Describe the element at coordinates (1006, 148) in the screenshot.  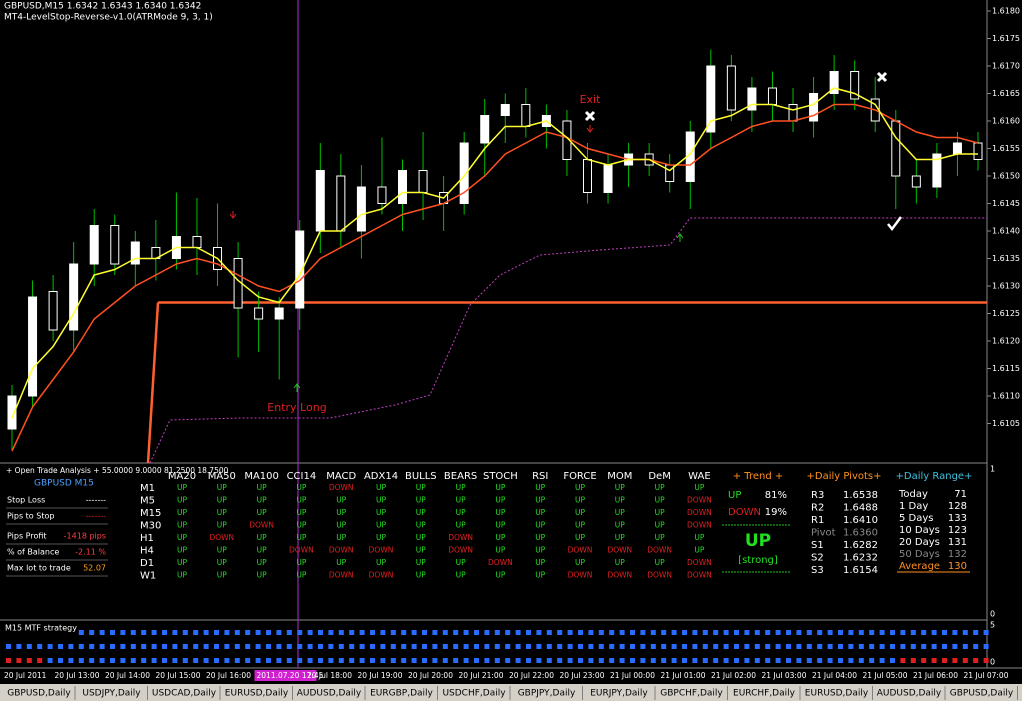
I see `price-tick-label: 1.6155` at that location.